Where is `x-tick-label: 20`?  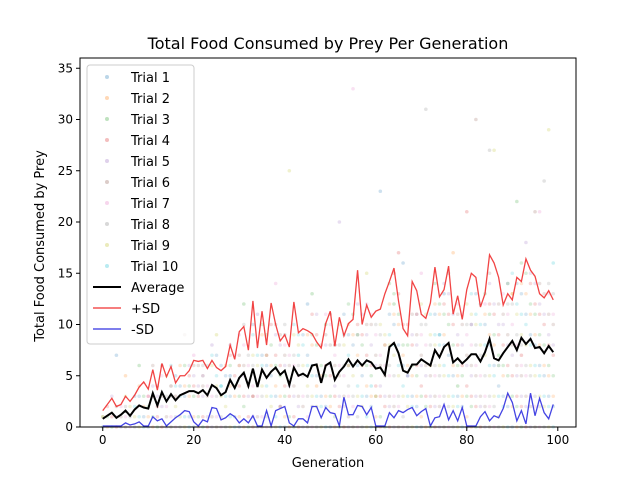
x-tick-label: 20 is located at coordinates (193, 440).